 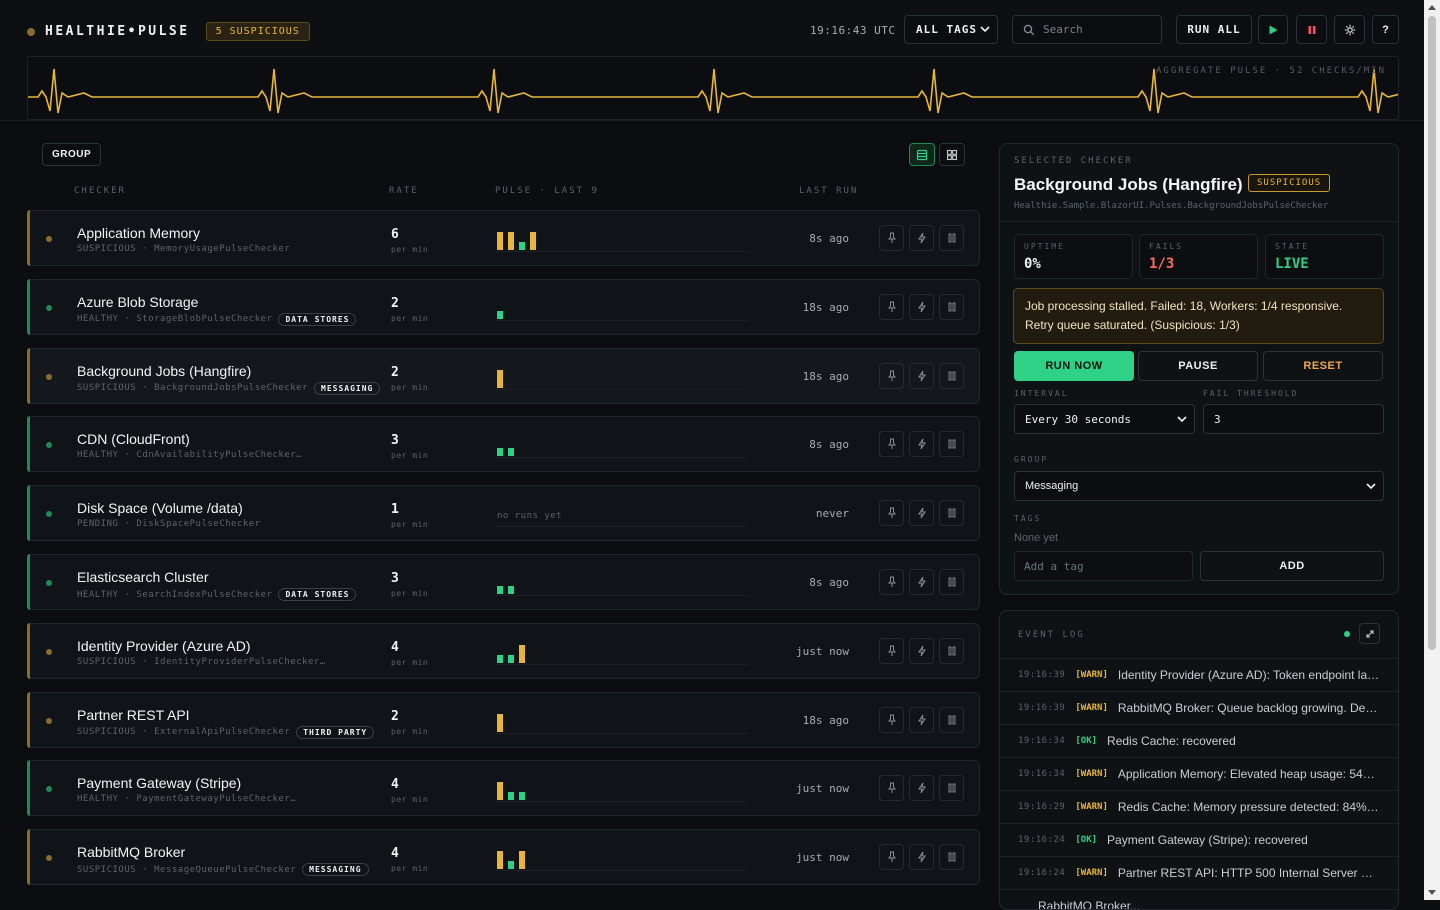 What do you see at coordinates (1371, 486) in the screenshot?
I see `chevron-down-icon` at bounding box center [1371, 486].